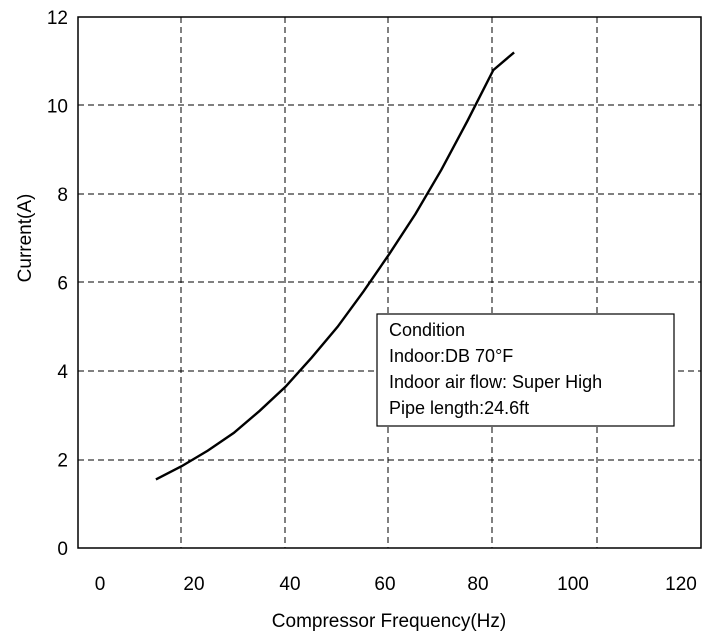  I want to click on y-tick-label: 12, so click(57, 18).